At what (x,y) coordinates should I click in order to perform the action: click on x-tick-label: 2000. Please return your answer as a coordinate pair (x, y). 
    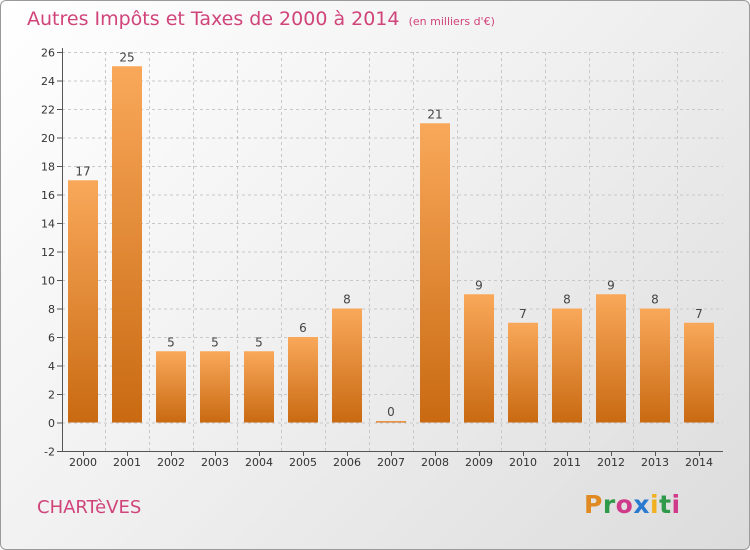
    Looking at the image, I should click on (83, 462).